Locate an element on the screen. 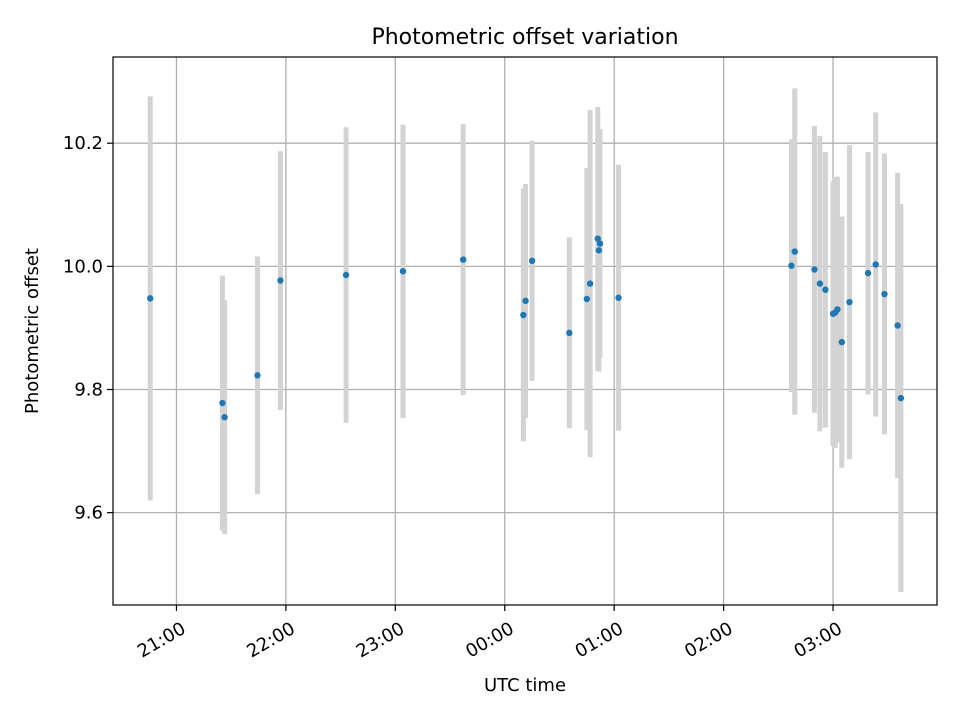 The image size is (960, 720). y-axis-label: Photometric offset is located at coordinates (32, 331).